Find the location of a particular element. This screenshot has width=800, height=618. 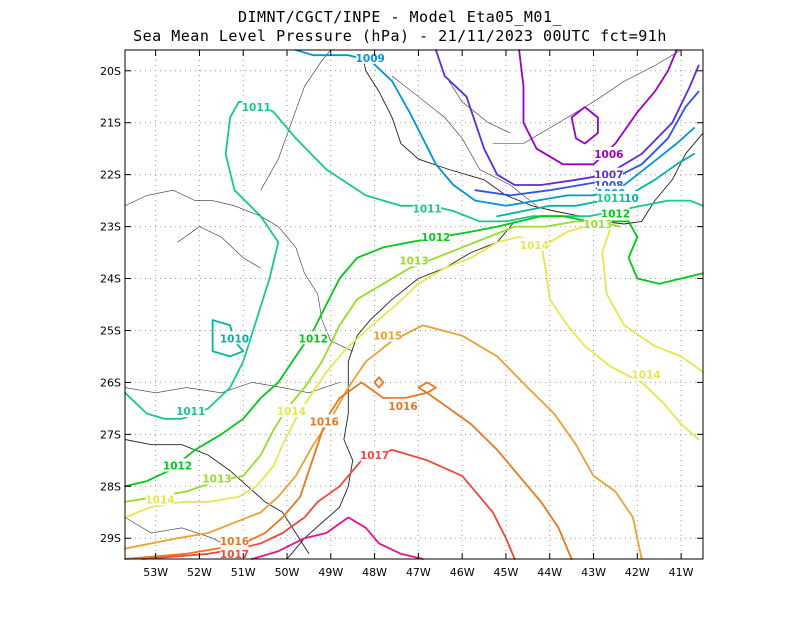

x-tick-label: 51W is located at coordinates (243, 572).